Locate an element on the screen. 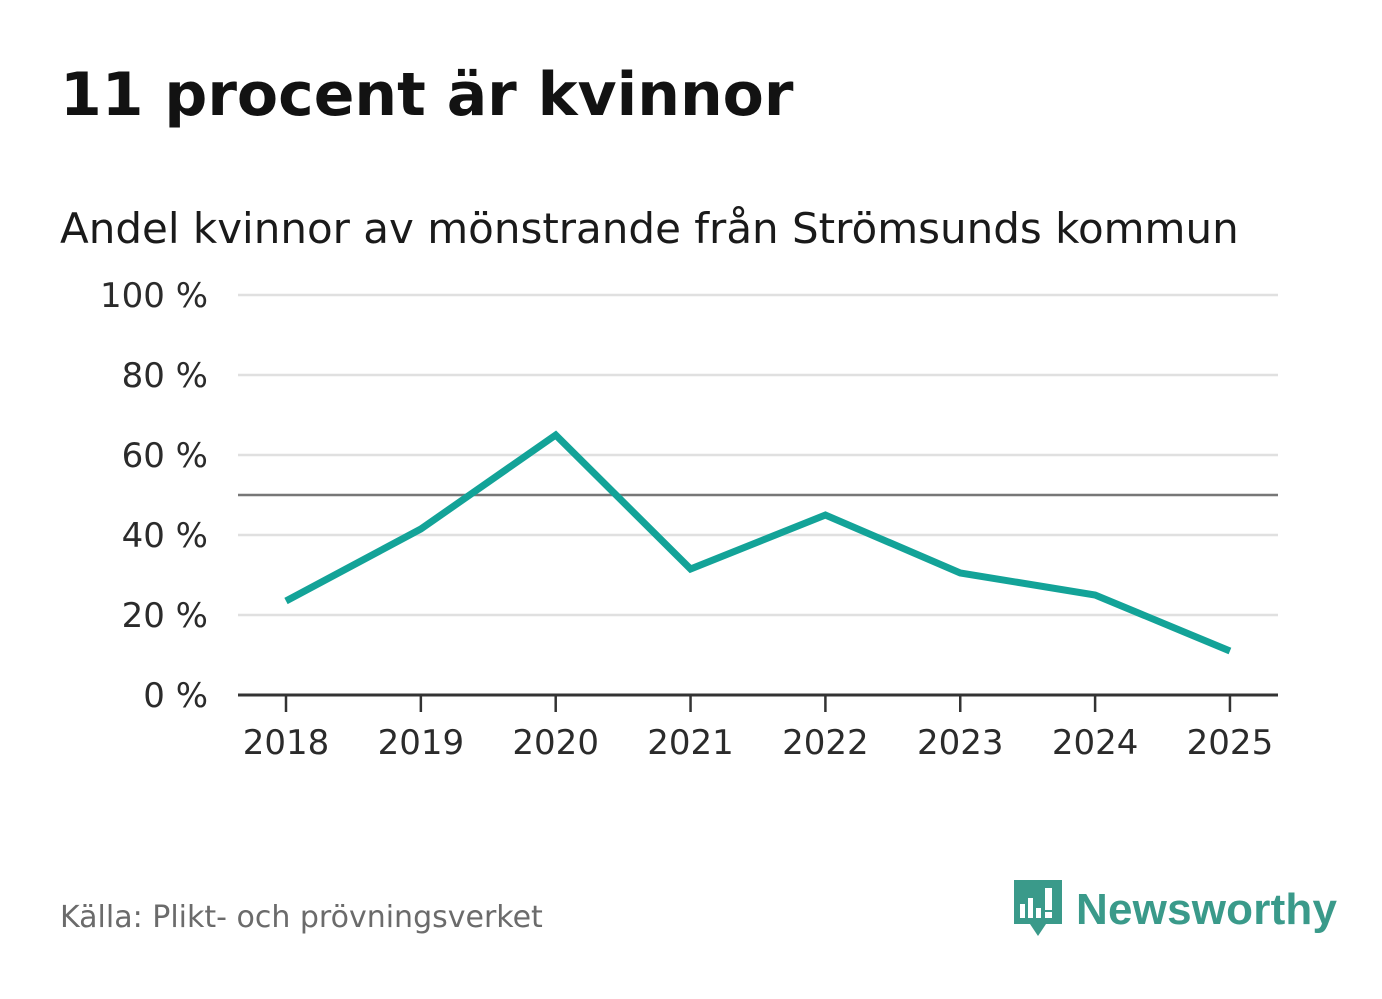 This screenshot has height=999, width=1382. x-tick-label: 2018 is located at coordinates (286, 743).